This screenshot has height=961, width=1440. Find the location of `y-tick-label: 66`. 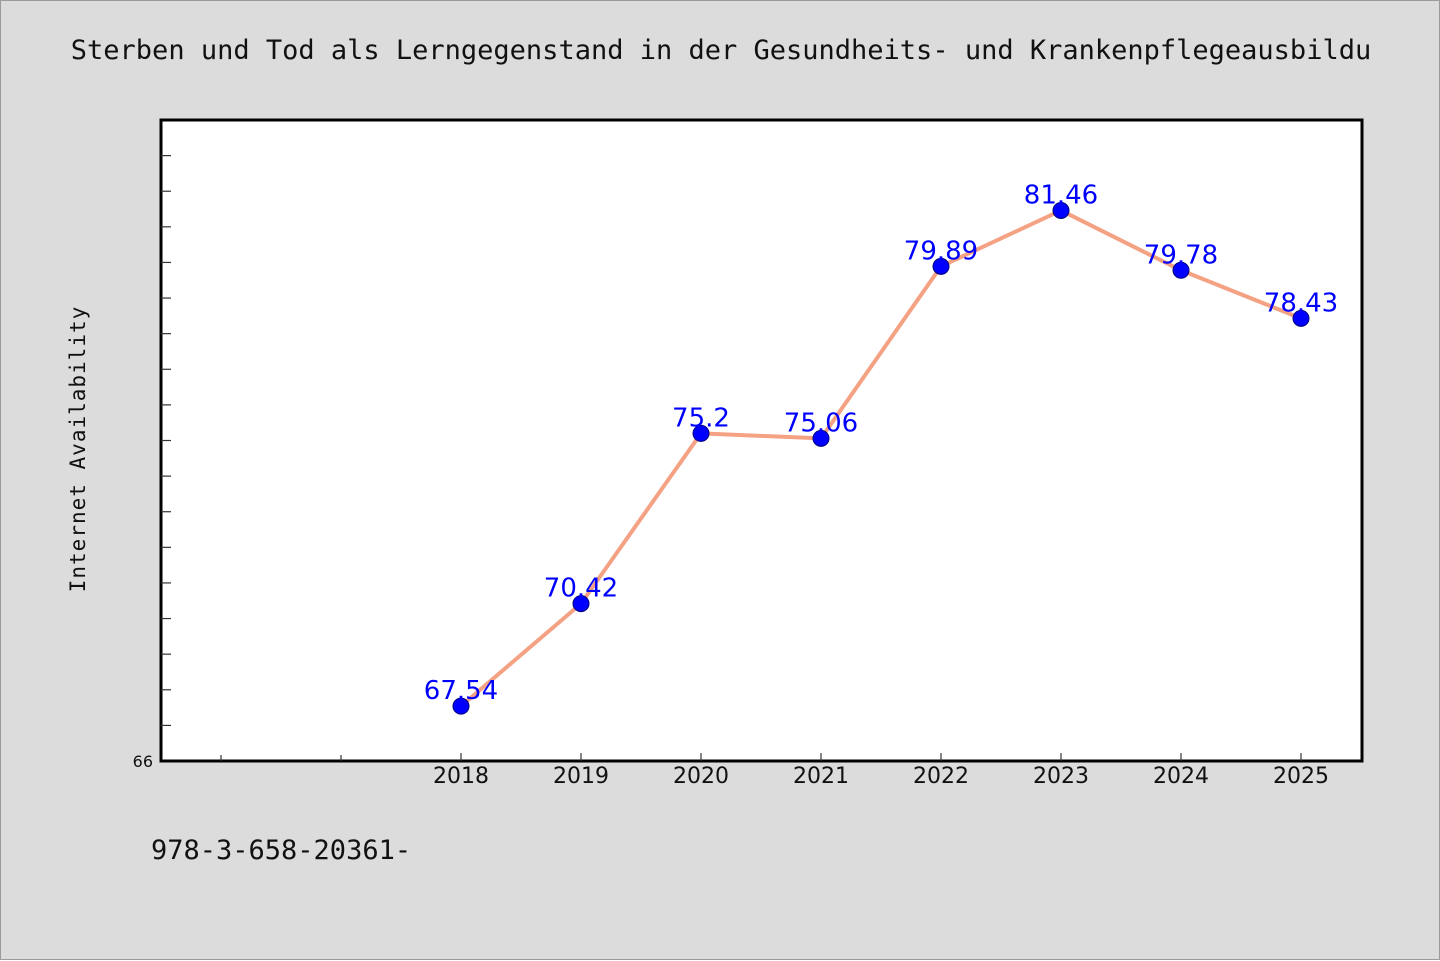

y-tick-label: 66 is located at coordinates (143, 761).